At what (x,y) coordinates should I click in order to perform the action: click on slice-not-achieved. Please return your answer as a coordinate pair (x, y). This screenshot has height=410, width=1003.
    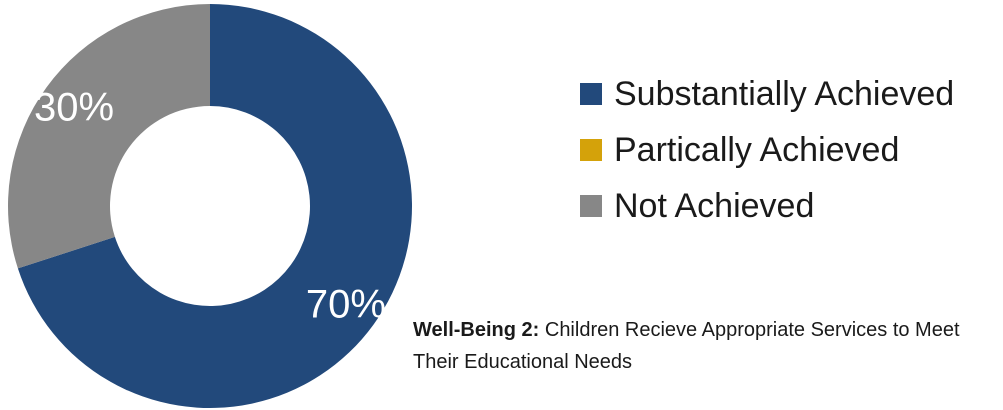
    Looking at the image, I should click on (109, 136).